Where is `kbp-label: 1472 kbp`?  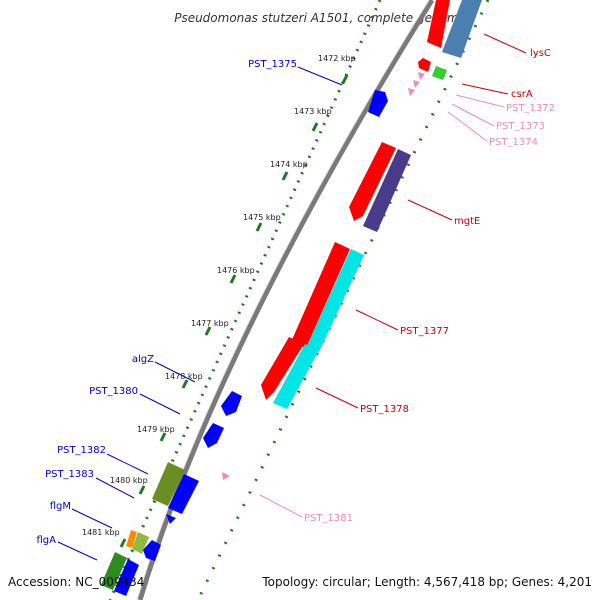 kbp-label: 1472 kbp is located at coordinates (337, 58).